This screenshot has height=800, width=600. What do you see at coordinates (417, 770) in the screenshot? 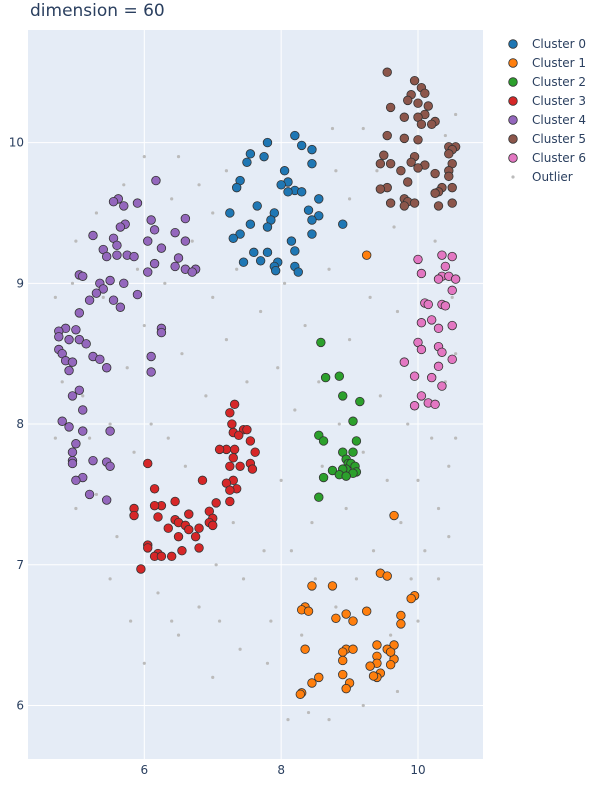
I see `x-tick-label: 10` at bounding box center [417, 770].